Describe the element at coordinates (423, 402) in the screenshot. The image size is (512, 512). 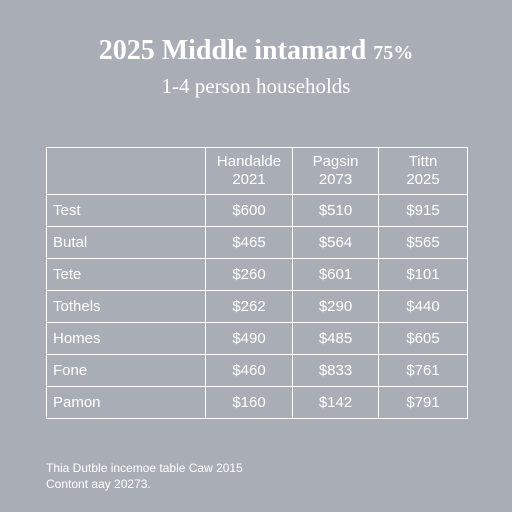
I see `table-cell: $791` at that location.